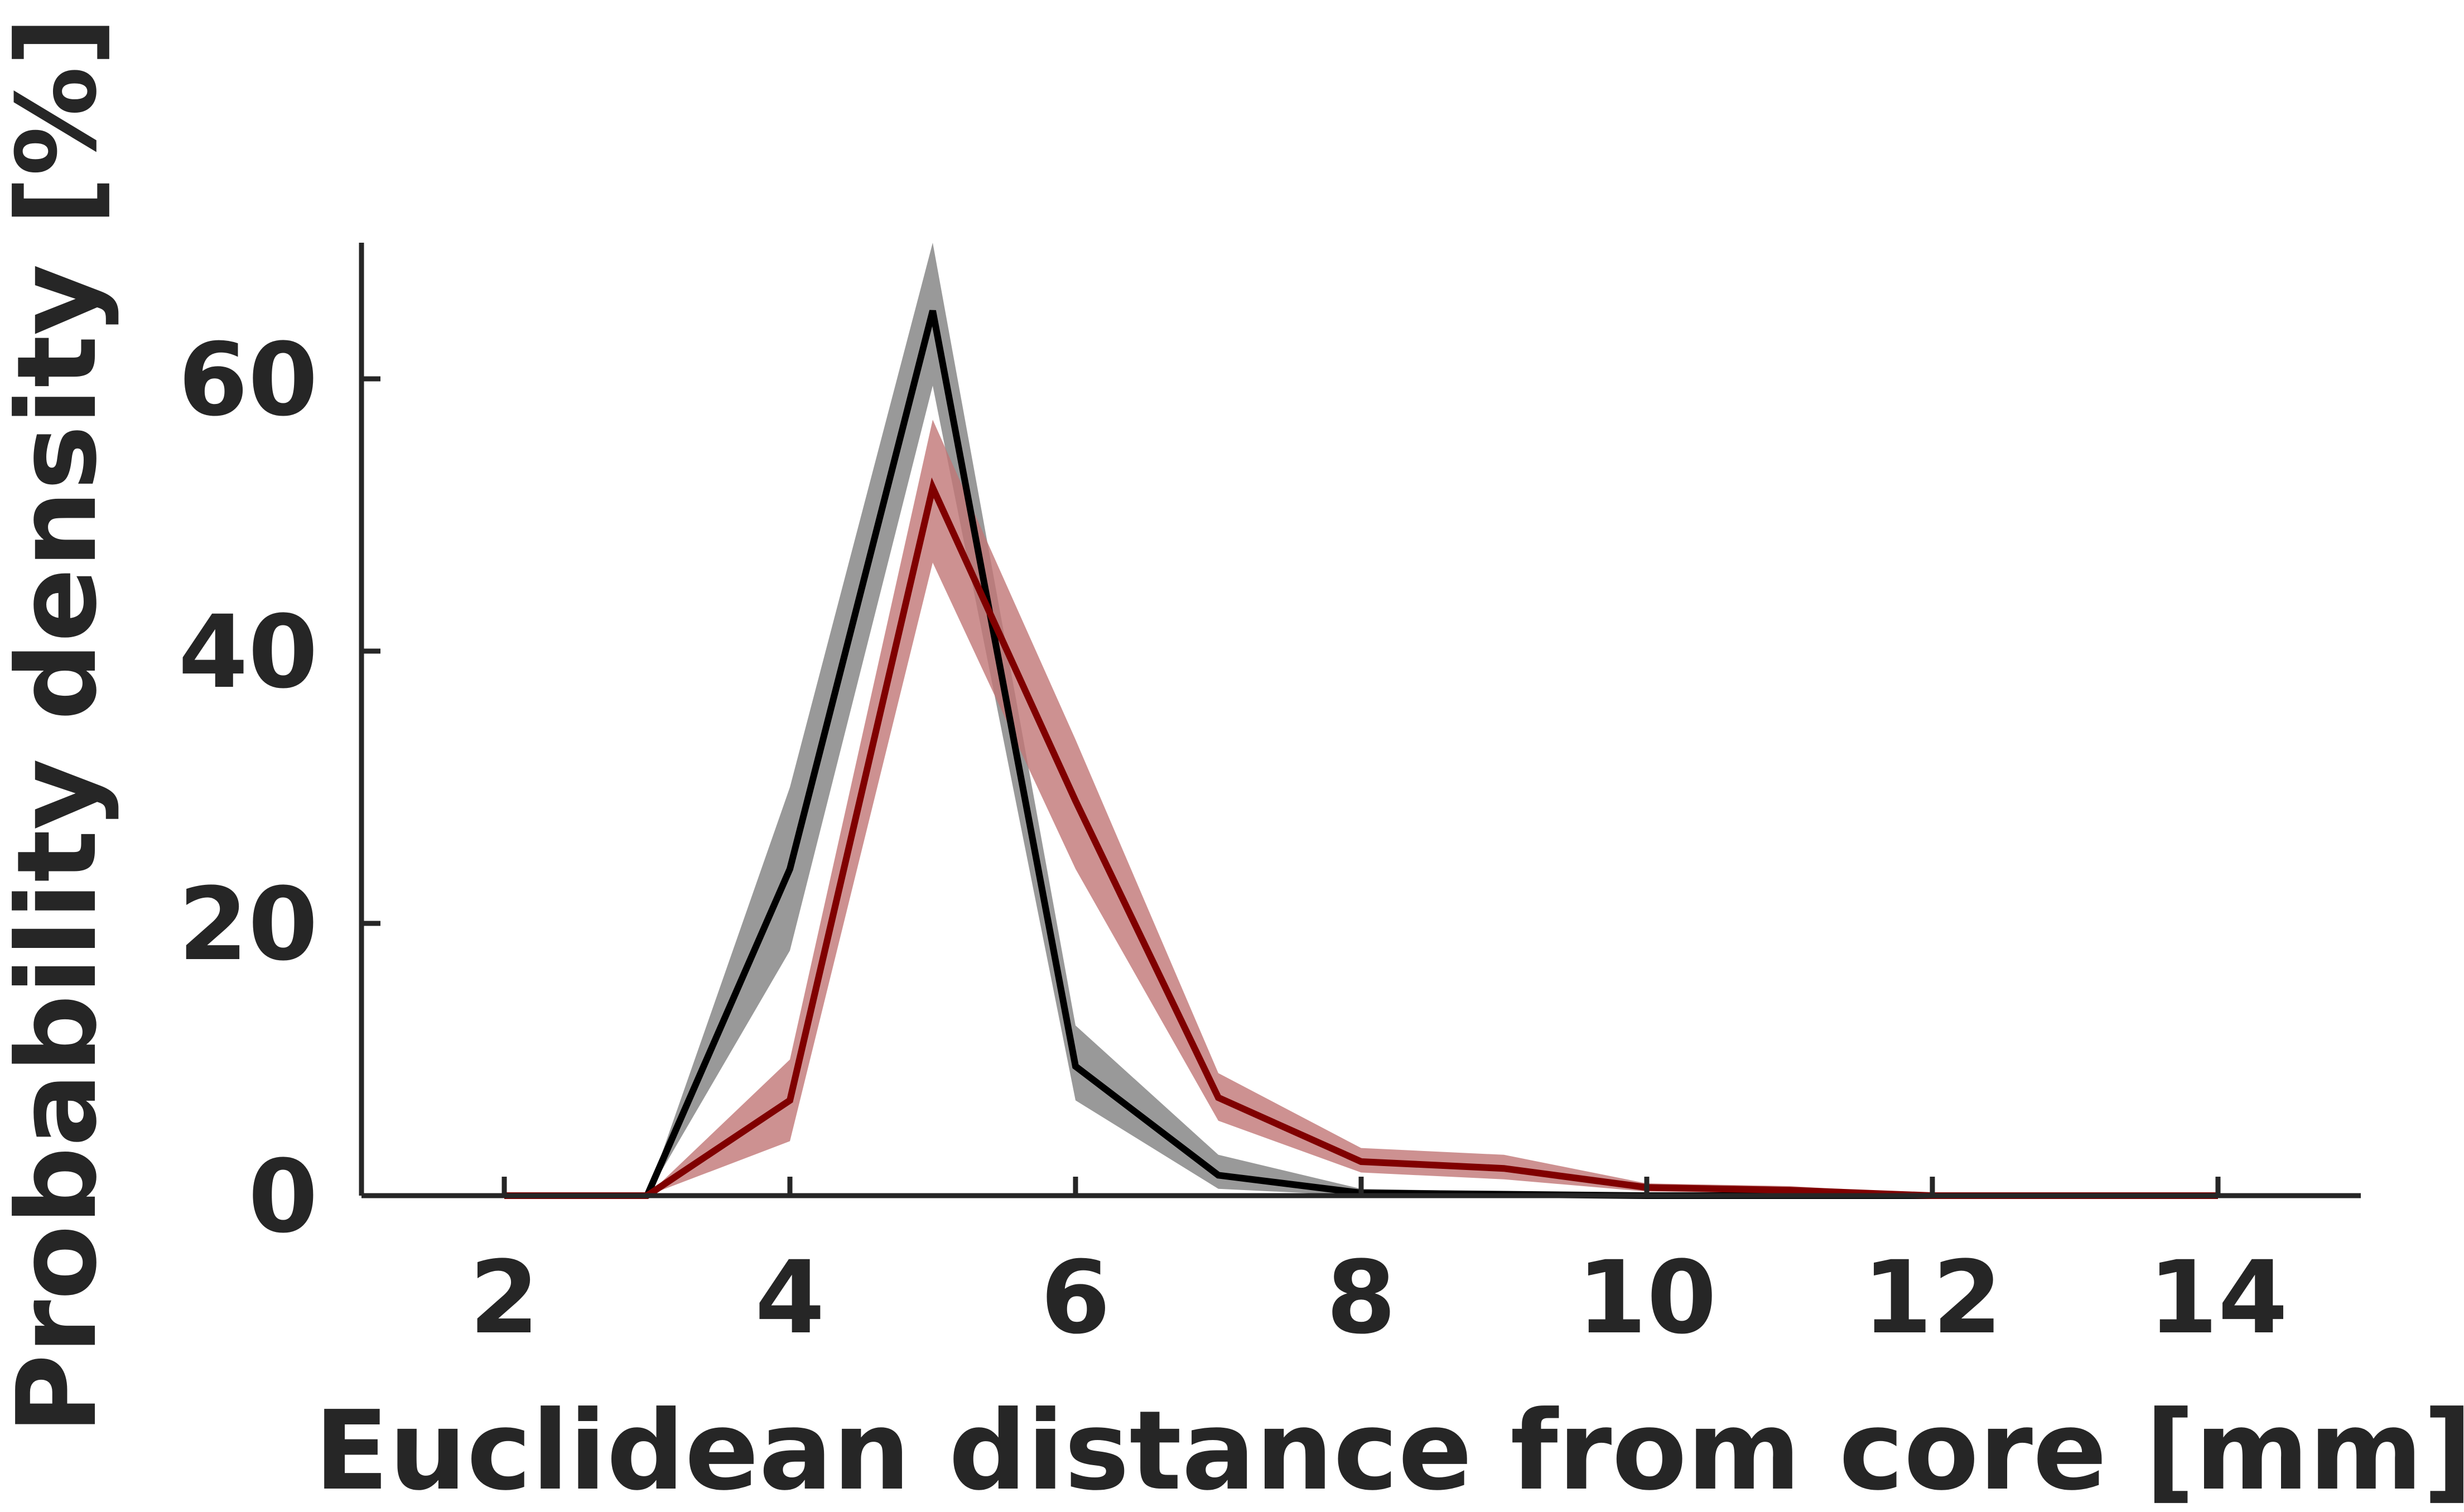 Image resolution: width=2464 pixels, height=1512 pixels. I want to click on x-tick-label: 8, so click(1361, 1298).